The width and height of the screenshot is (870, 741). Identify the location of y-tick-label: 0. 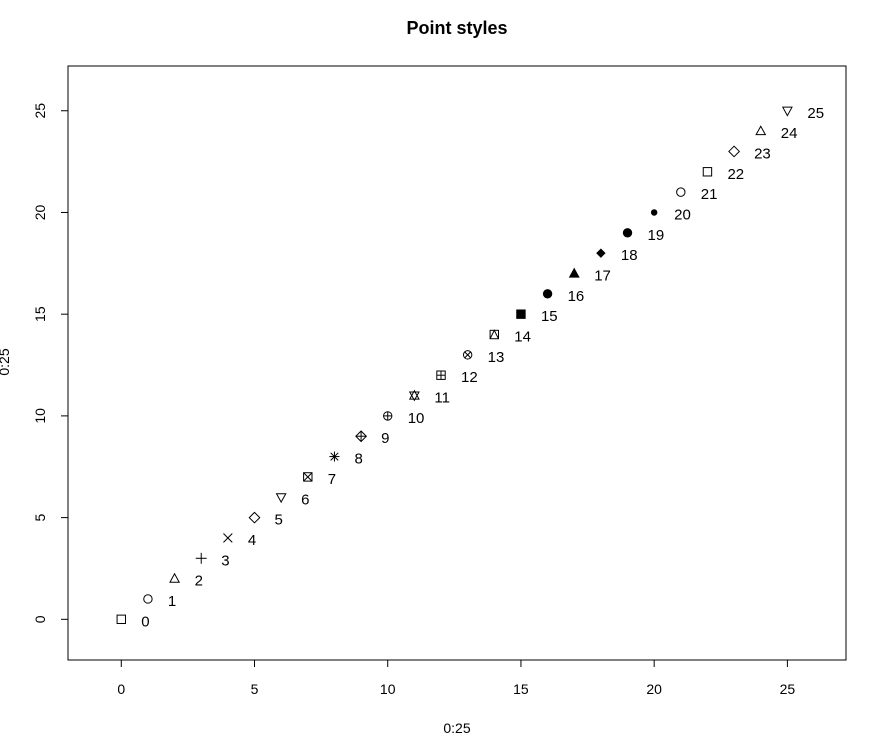
(40, 619).